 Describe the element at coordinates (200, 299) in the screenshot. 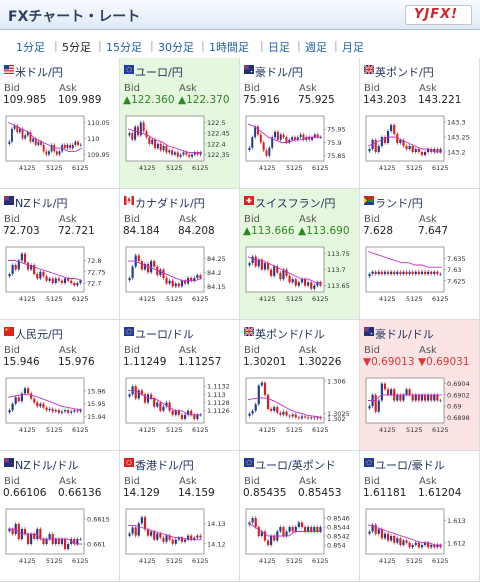

I see `x-tick-label: 6125` at that location.